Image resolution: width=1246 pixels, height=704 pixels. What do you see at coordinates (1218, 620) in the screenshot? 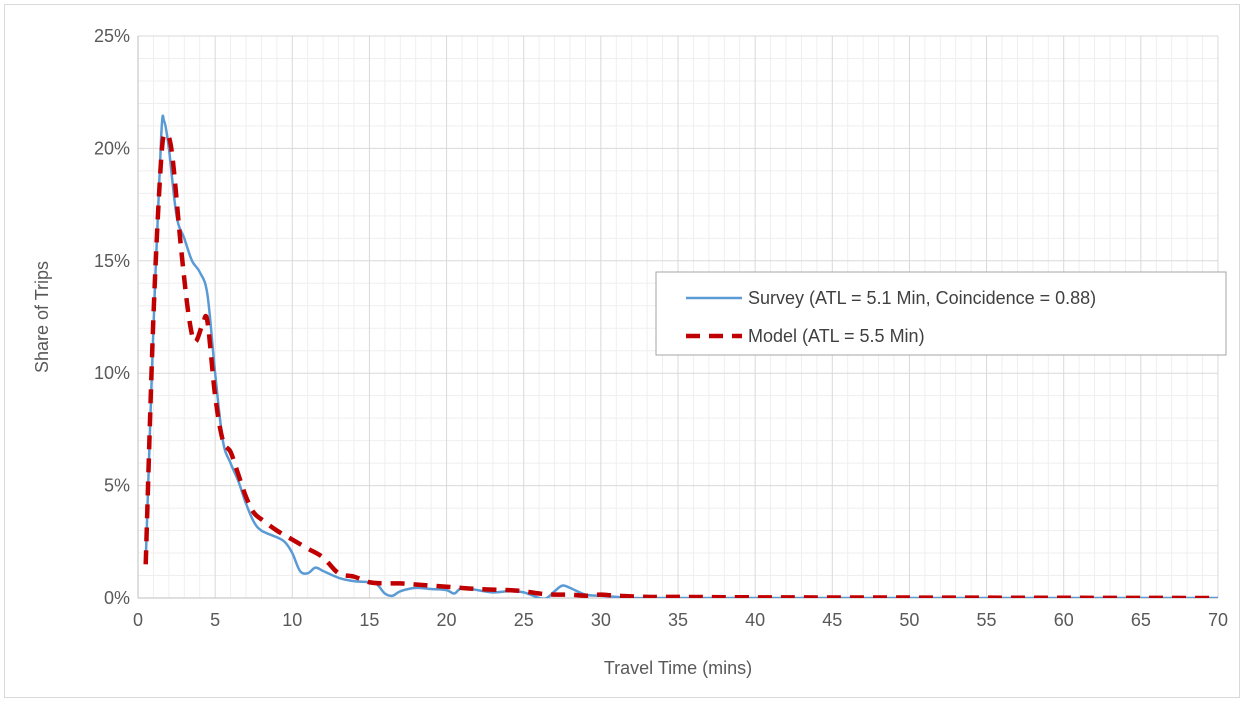
I see `x-tick-label: 70` at bounding box center [1218, 620].